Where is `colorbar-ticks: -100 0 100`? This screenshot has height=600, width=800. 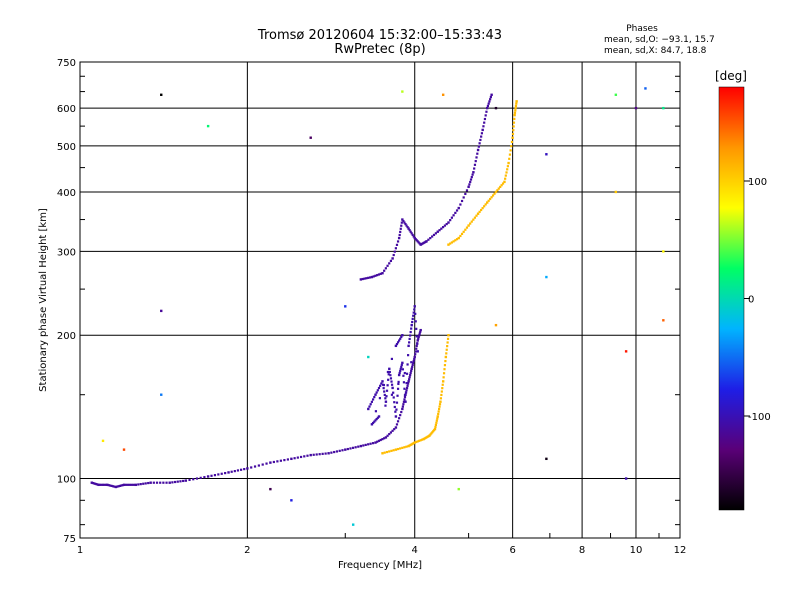 colorbar-ticks: -100 0 100 is located at coordinates (757, 300).